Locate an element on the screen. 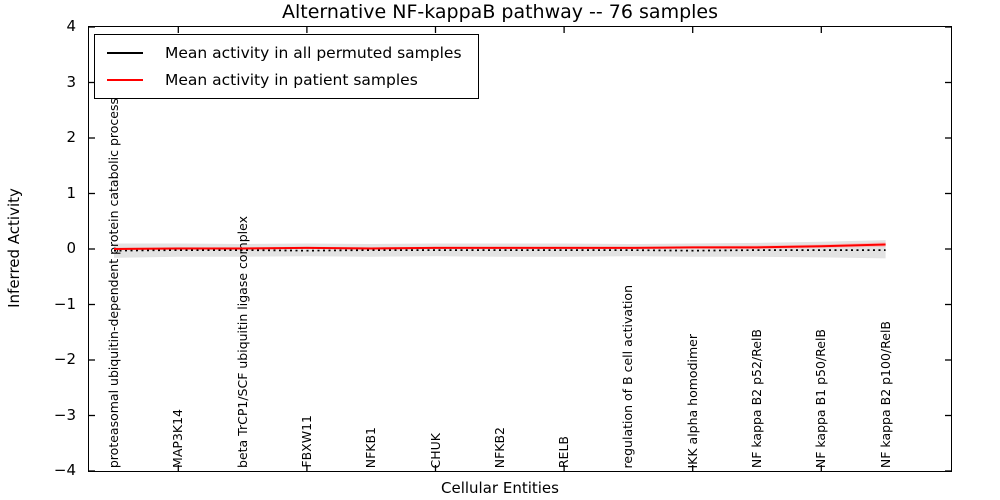  y-tick-label: 1 is located at coordinates (71, 192).